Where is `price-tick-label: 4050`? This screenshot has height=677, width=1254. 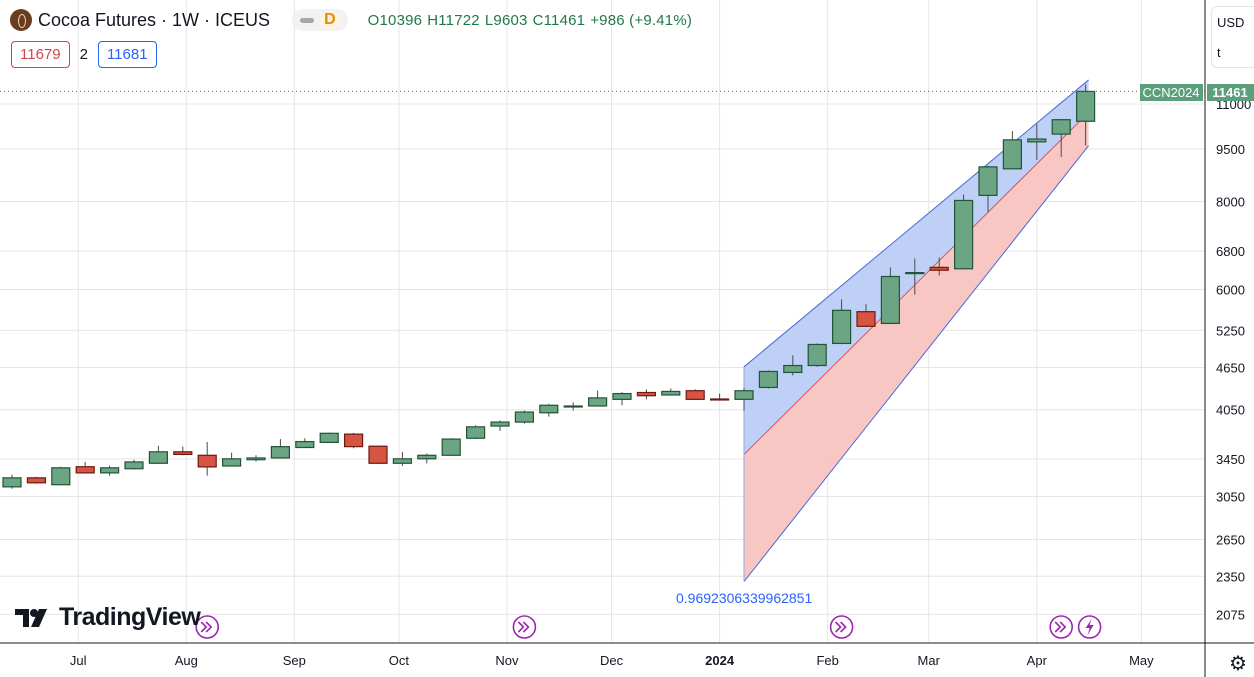
price-tick-label: 4050 is located at coordinates (1230, 410).